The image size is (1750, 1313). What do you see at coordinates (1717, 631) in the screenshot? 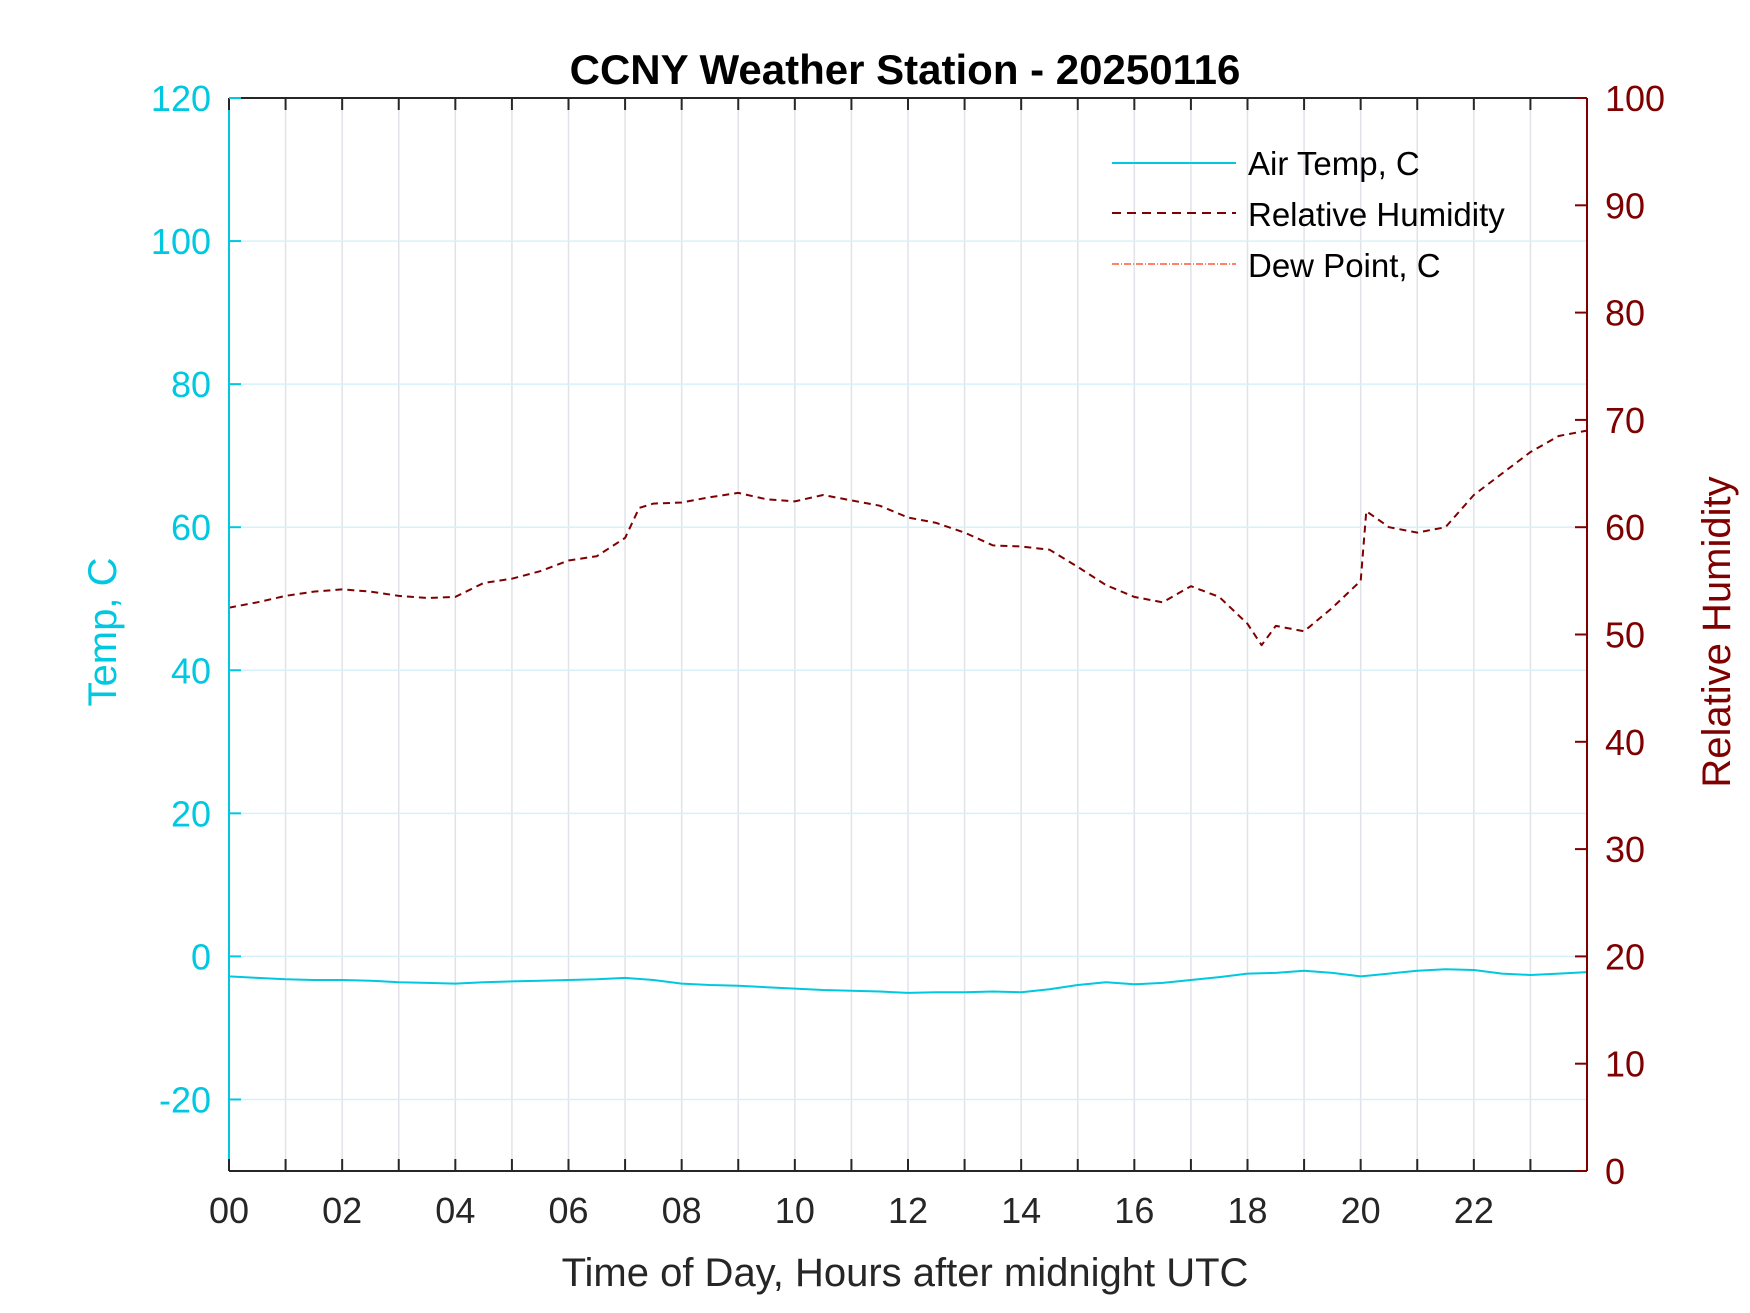
I see `y-axis-label-right: Relative Humidity` at bounding box center [1717, 631].